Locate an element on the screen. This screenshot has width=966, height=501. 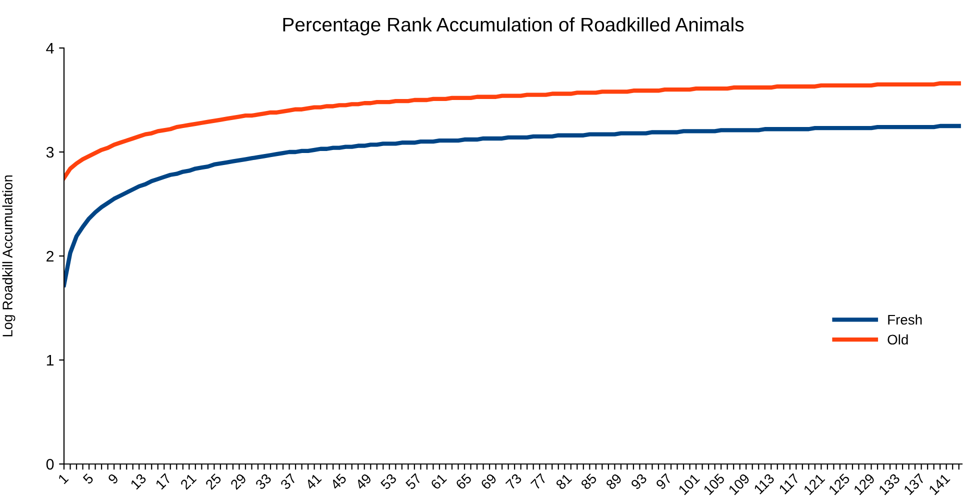
y-tick-label: 3 is located at coordinates (50, 152).